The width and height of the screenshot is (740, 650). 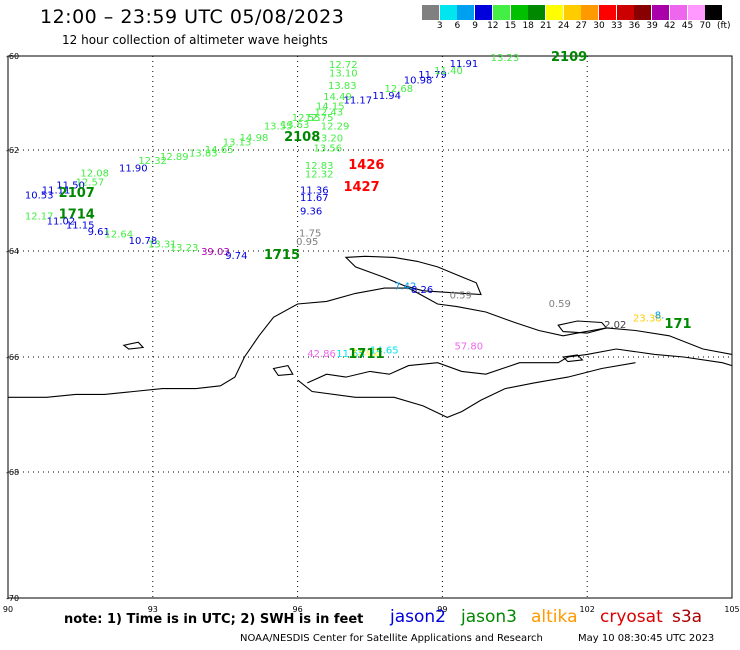 I want to click on wave-height-label: 11.79, so click(x=432, y=75).